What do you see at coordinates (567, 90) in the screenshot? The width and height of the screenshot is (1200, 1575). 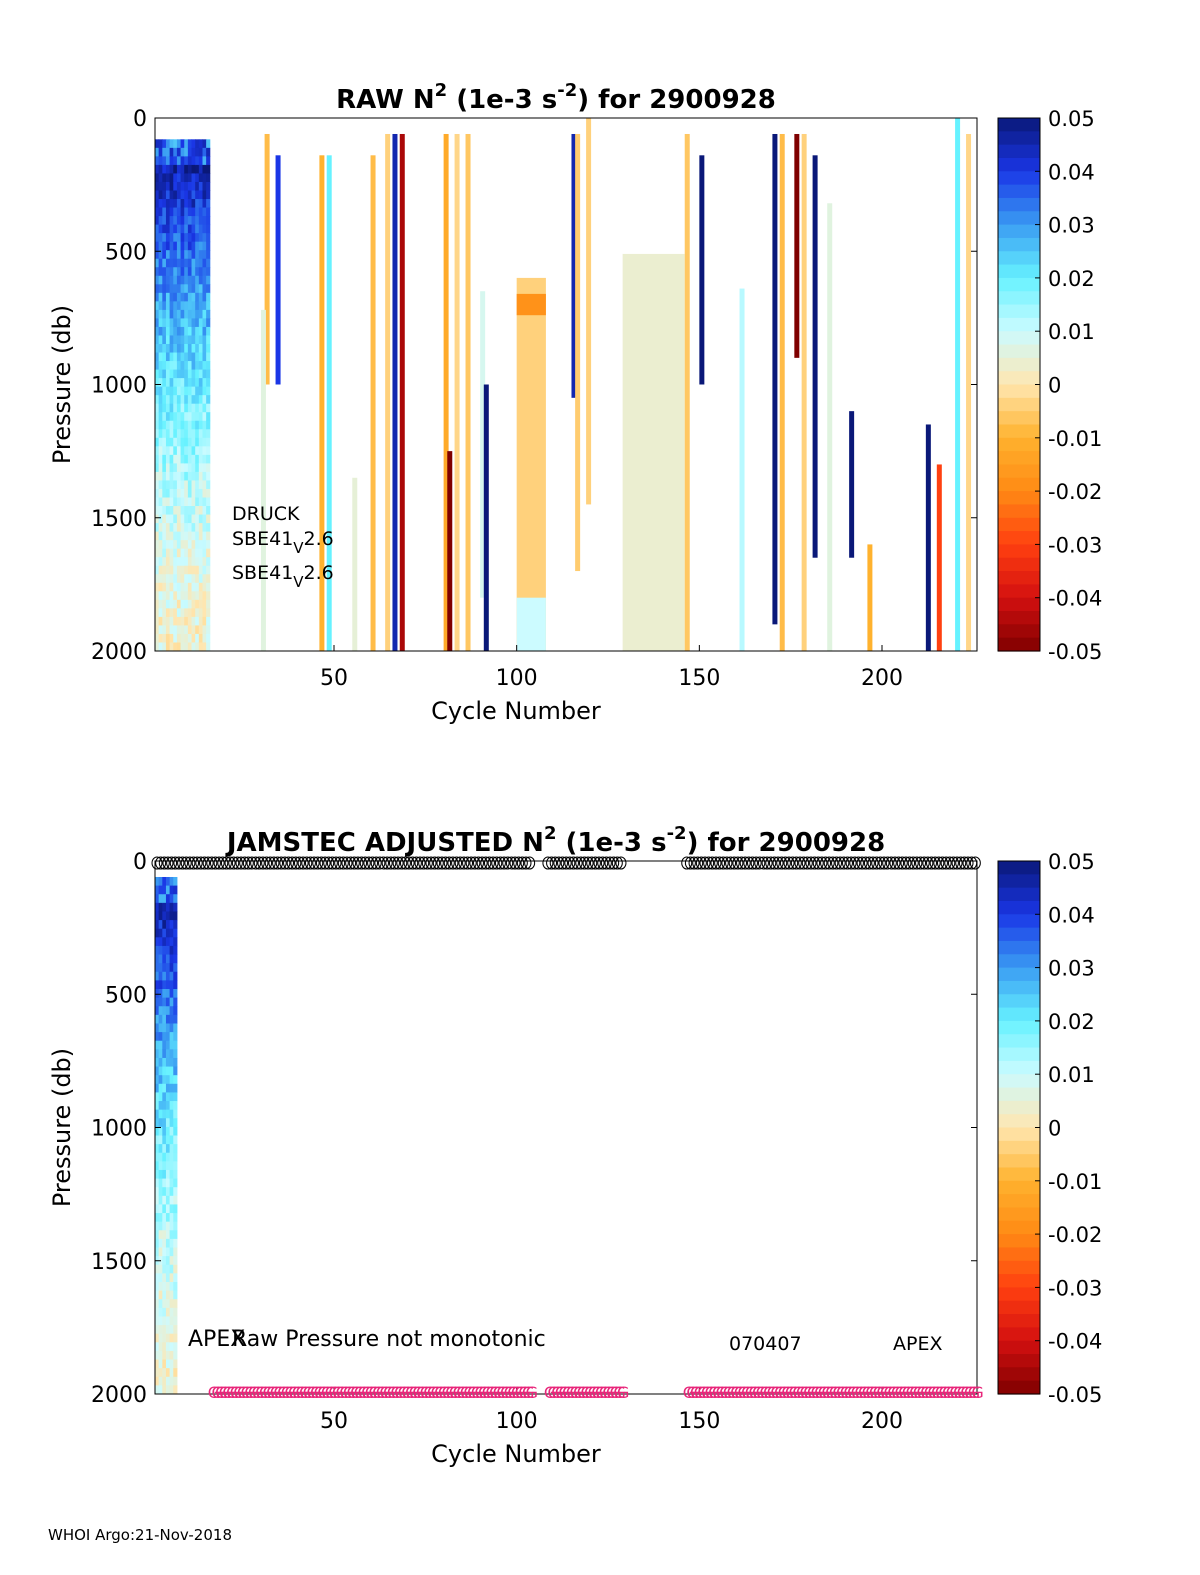 I see `title-part: -2` at bounding box center [567, 90].